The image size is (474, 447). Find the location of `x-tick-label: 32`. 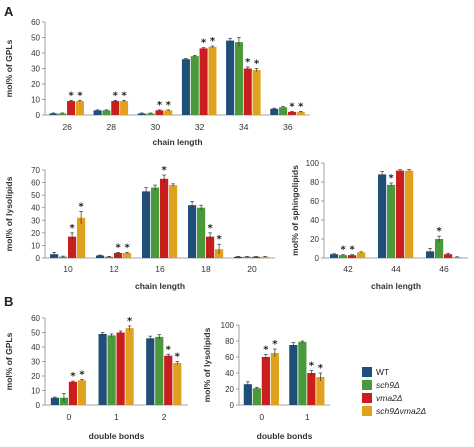

x-tick-label: 32 is located at coordinates (200, 127).